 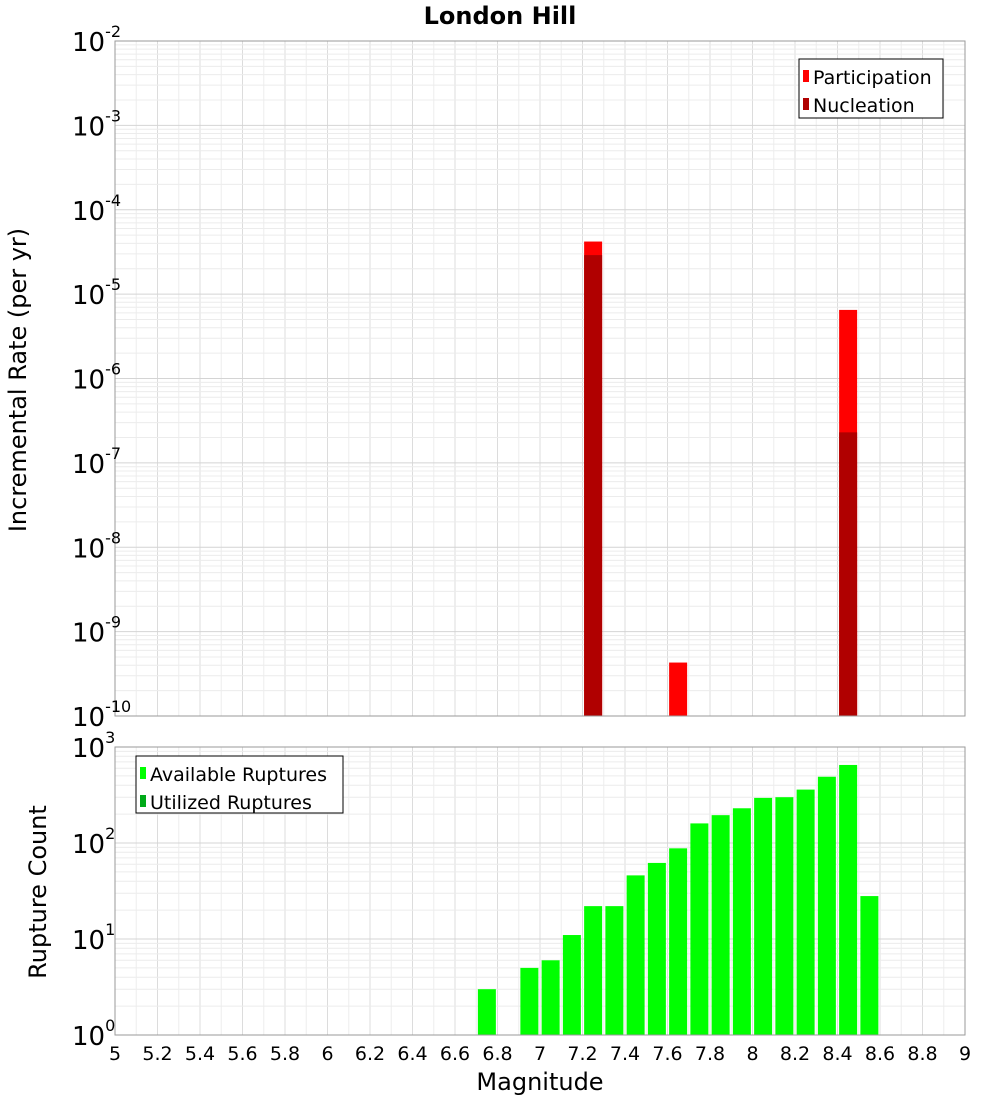 I want to click on x-tick-label: 9, so click(x=965, y=1054).